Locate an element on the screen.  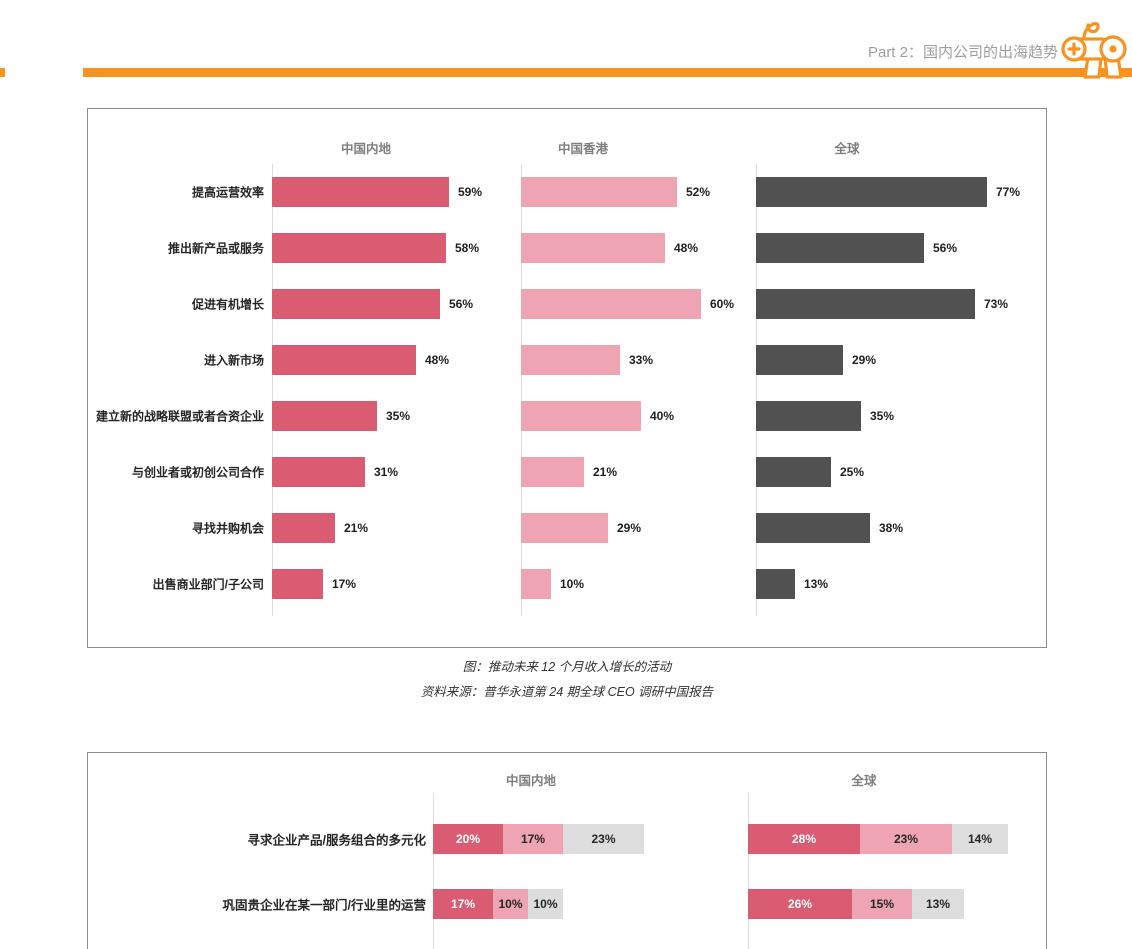
bar-group: 17% is located at coordinates (314, 584).